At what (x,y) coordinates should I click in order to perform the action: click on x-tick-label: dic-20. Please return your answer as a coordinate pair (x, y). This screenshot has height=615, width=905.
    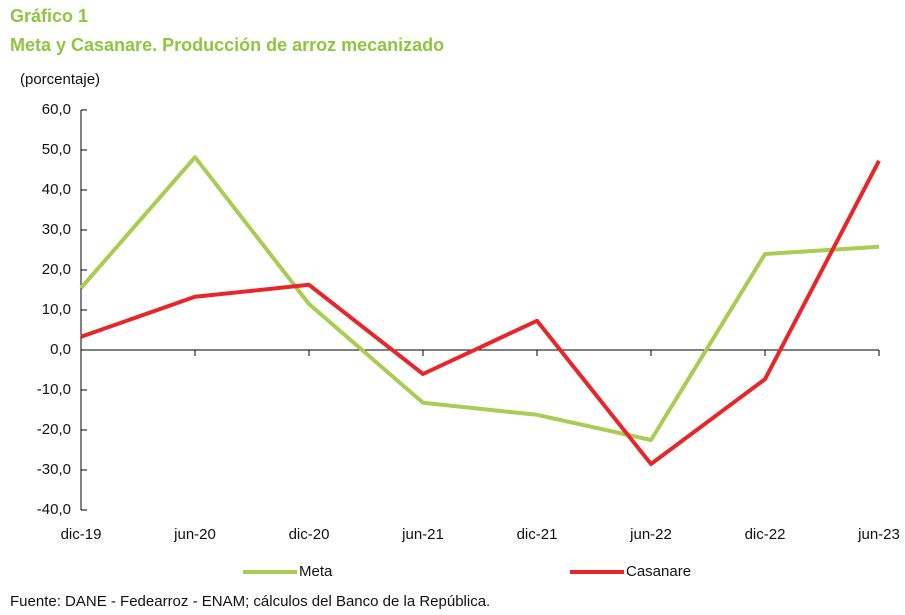
    Looking at the image, I should click on (309, 534).